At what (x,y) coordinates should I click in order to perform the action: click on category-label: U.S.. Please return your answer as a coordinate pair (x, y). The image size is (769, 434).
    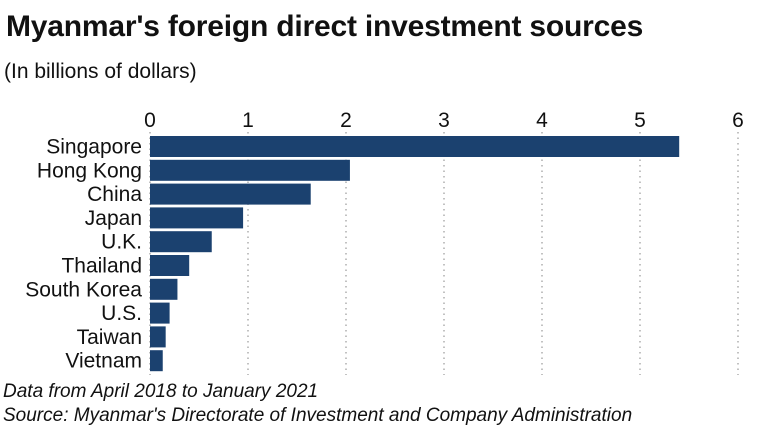
    Looking at the image, I should click on (121, 313).